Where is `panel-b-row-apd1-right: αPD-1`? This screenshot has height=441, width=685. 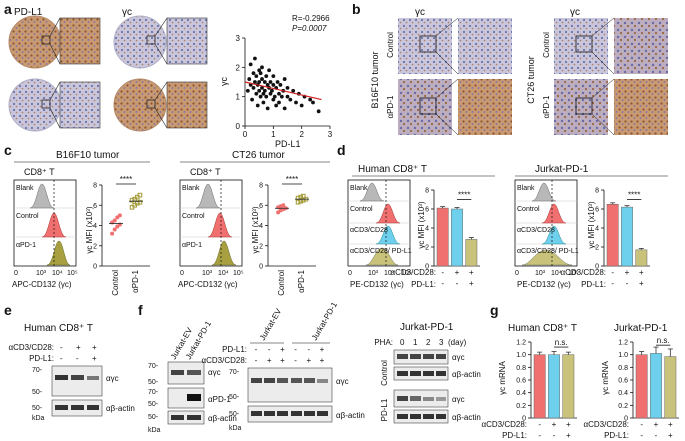 panel-b-row-apd1-right: αPD-1 is located at coordinates (546, 106).